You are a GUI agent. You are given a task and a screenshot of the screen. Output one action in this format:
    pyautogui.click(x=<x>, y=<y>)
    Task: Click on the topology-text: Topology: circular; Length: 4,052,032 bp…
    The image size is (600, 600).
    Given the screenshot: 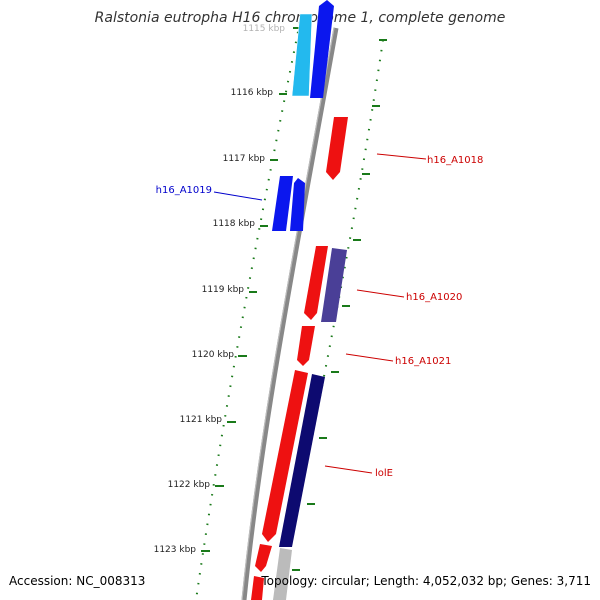 What is the action you would take?
    pyautogui.click(x=426, y=581)
    